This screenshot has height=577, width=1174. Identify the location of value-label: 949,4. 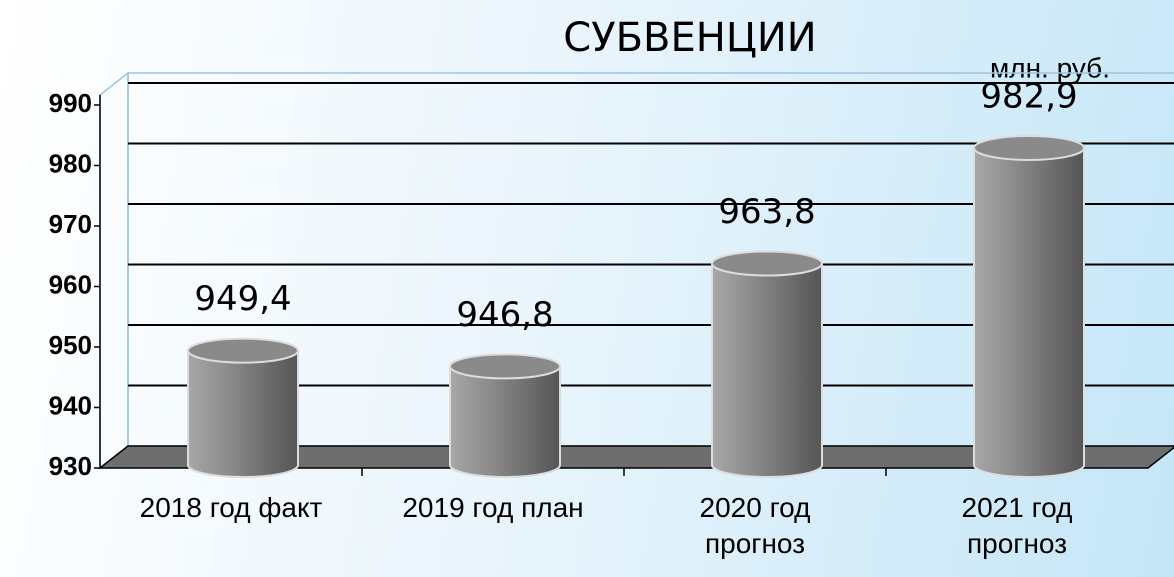
(242, 299).